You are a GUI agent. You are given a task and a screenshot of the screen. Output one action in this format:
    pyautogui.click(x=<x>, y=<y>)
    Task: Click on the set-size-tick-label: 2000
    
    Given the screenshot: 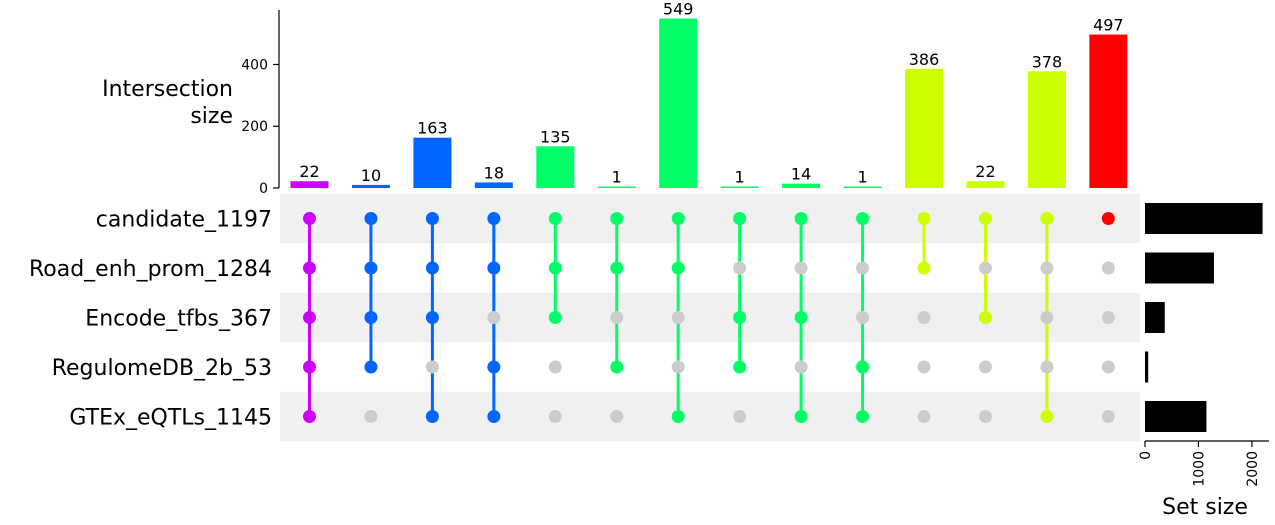 What is the action you would take?
    pyautogui.click(x=1253, y=469)
    